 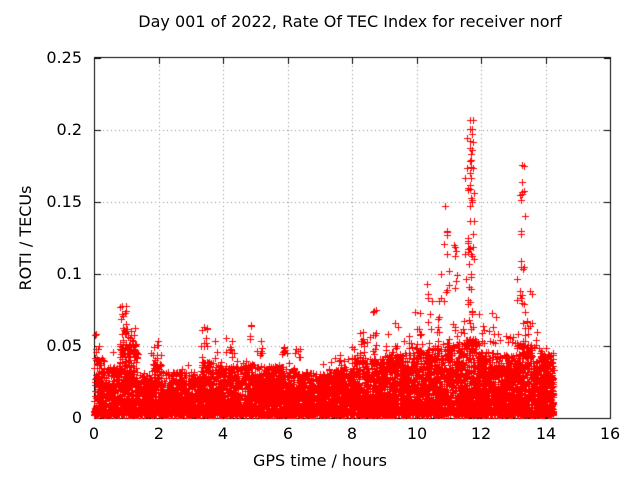 What do you see at coordinates (159, 433) in the screenshot?
I see `x-tick-label: 2` at bounding box center [159, 433].